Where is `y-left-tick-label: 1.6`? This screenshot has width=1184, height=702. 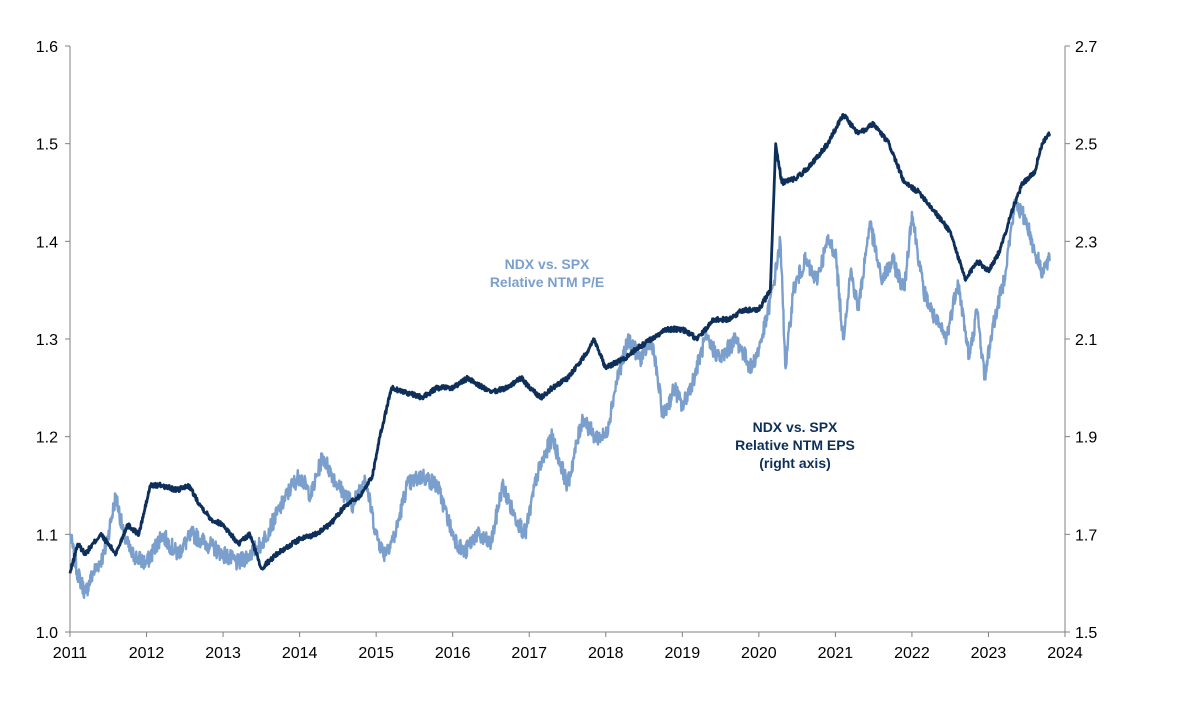 y-left-tick-label: 1.6 is located at coordinates (47, 47).